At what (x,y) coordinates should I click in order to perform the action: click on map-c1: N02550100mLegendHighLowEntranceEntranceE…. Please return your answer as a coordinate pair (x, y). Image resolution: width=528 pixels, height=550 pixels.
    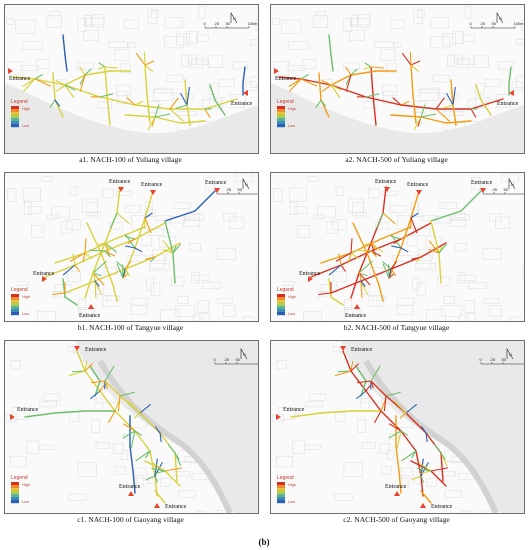
    Looking at the image, I should click on (132, 427).